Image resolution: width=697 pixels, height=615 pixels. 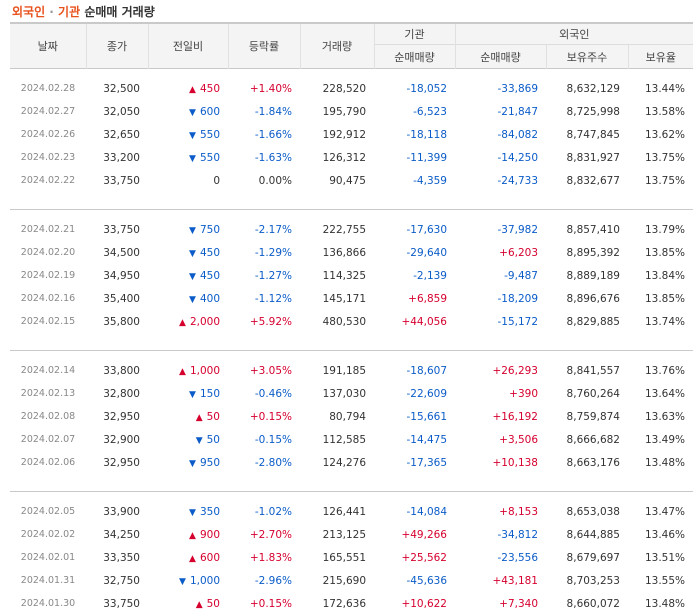 What do you see at coordinates (414, 229) in the screenshot?
I see `inst-net-cell: -17,630` at bounding box center [414, 229].